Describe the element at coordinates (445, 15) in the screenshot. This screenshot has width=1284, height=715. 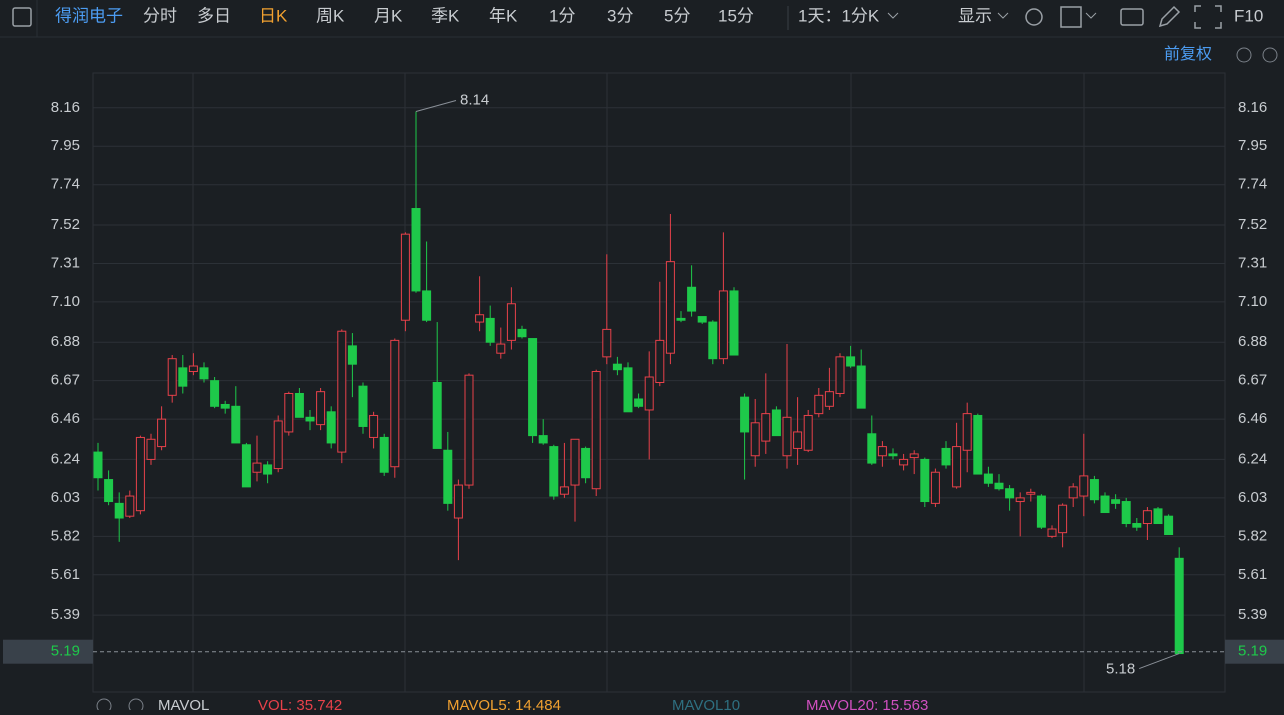
I see `tab: 季K` at that location.